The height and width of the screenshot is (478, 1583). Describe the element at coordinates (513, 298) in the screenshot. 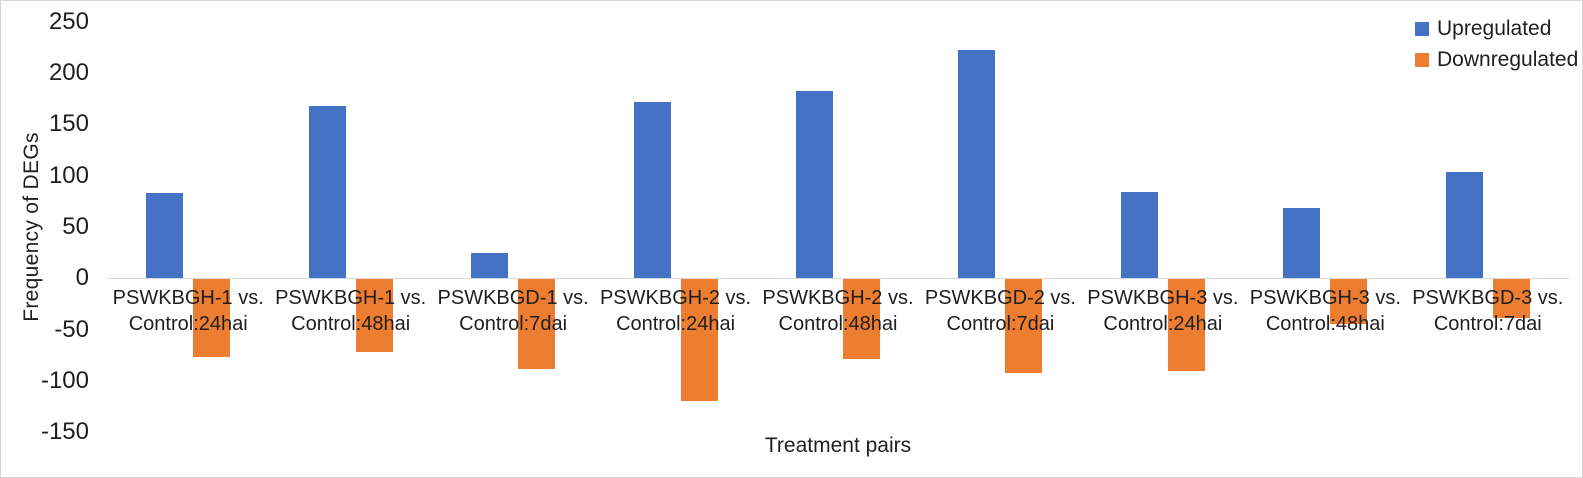

I see `category-label-line: PSWKBGD-1 vs.` at that location.